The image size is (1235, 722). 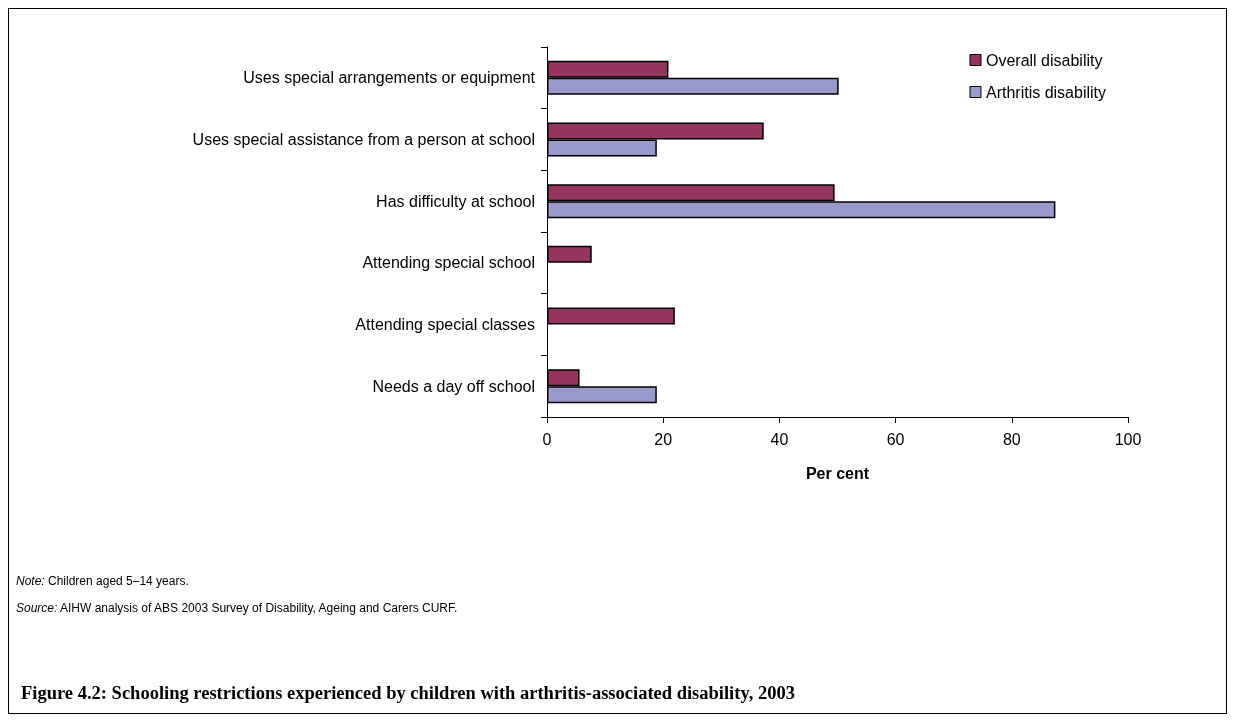 What do you see at coordinates (1128, 439) in the screenshot?
I see `x-tick-label: 100` at bounding box center [1128, 439].